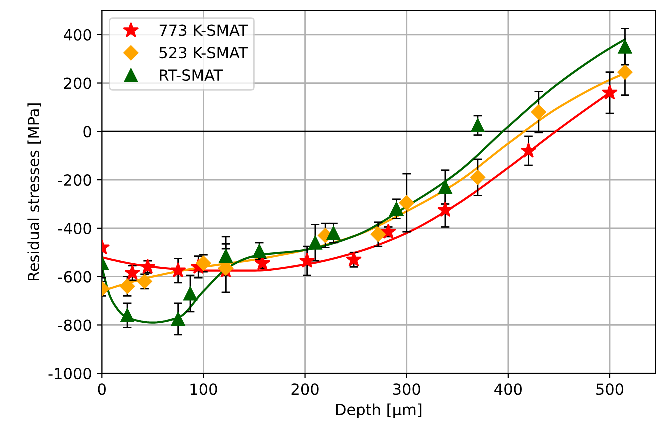  I want to click on x-tick-label: 200, so click(305, 390).